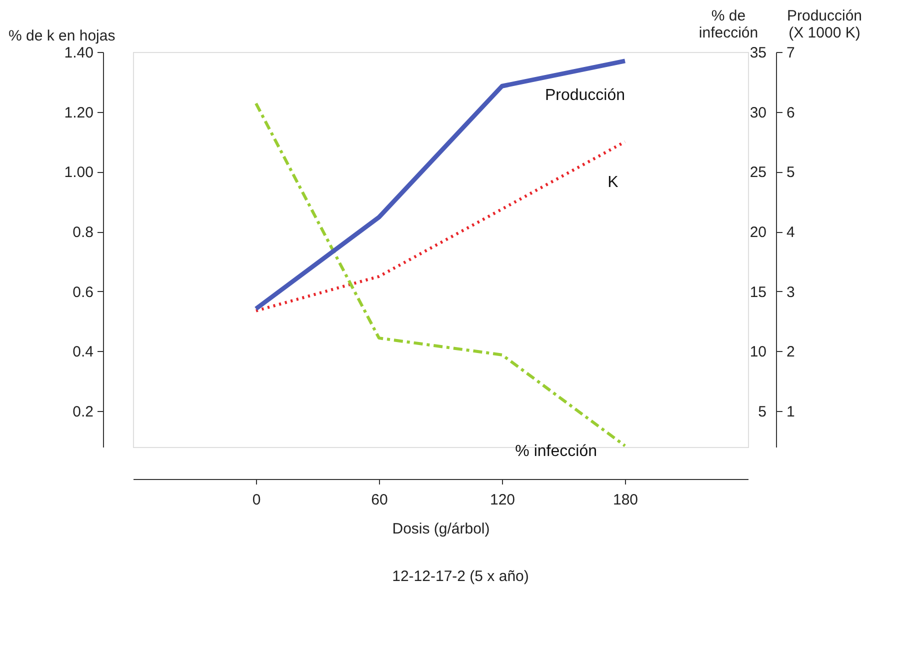  I want to click on y-tick-label: 0.6, so click(83, 292).